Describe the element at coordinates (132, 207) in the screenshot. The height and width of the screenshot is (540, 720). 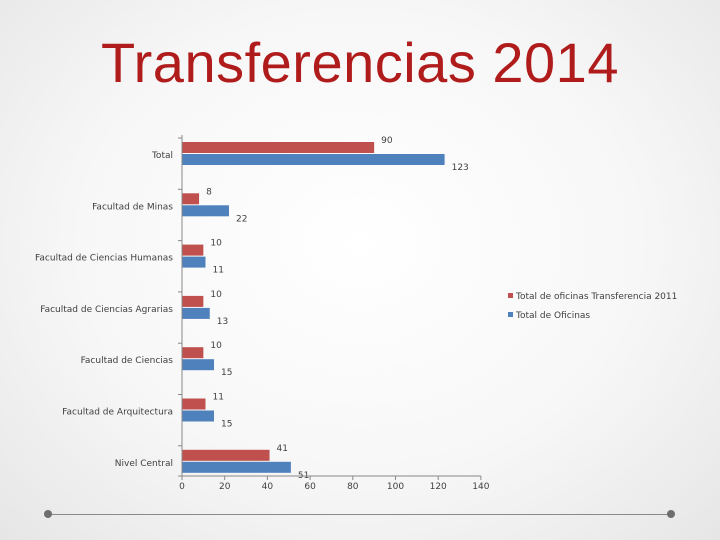
I see `category-label: Facultad de Minas` at that location.